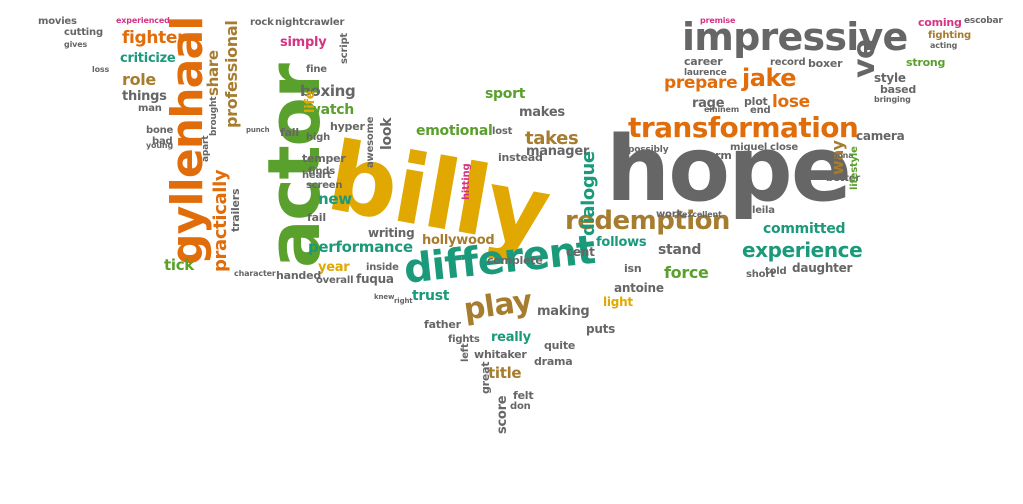 The height and width of the screenshot is (504, 1023). What do you see at coordinates (520, 406) in the screenshot?
I see `word-don: don` at bounding box center [520, 406].